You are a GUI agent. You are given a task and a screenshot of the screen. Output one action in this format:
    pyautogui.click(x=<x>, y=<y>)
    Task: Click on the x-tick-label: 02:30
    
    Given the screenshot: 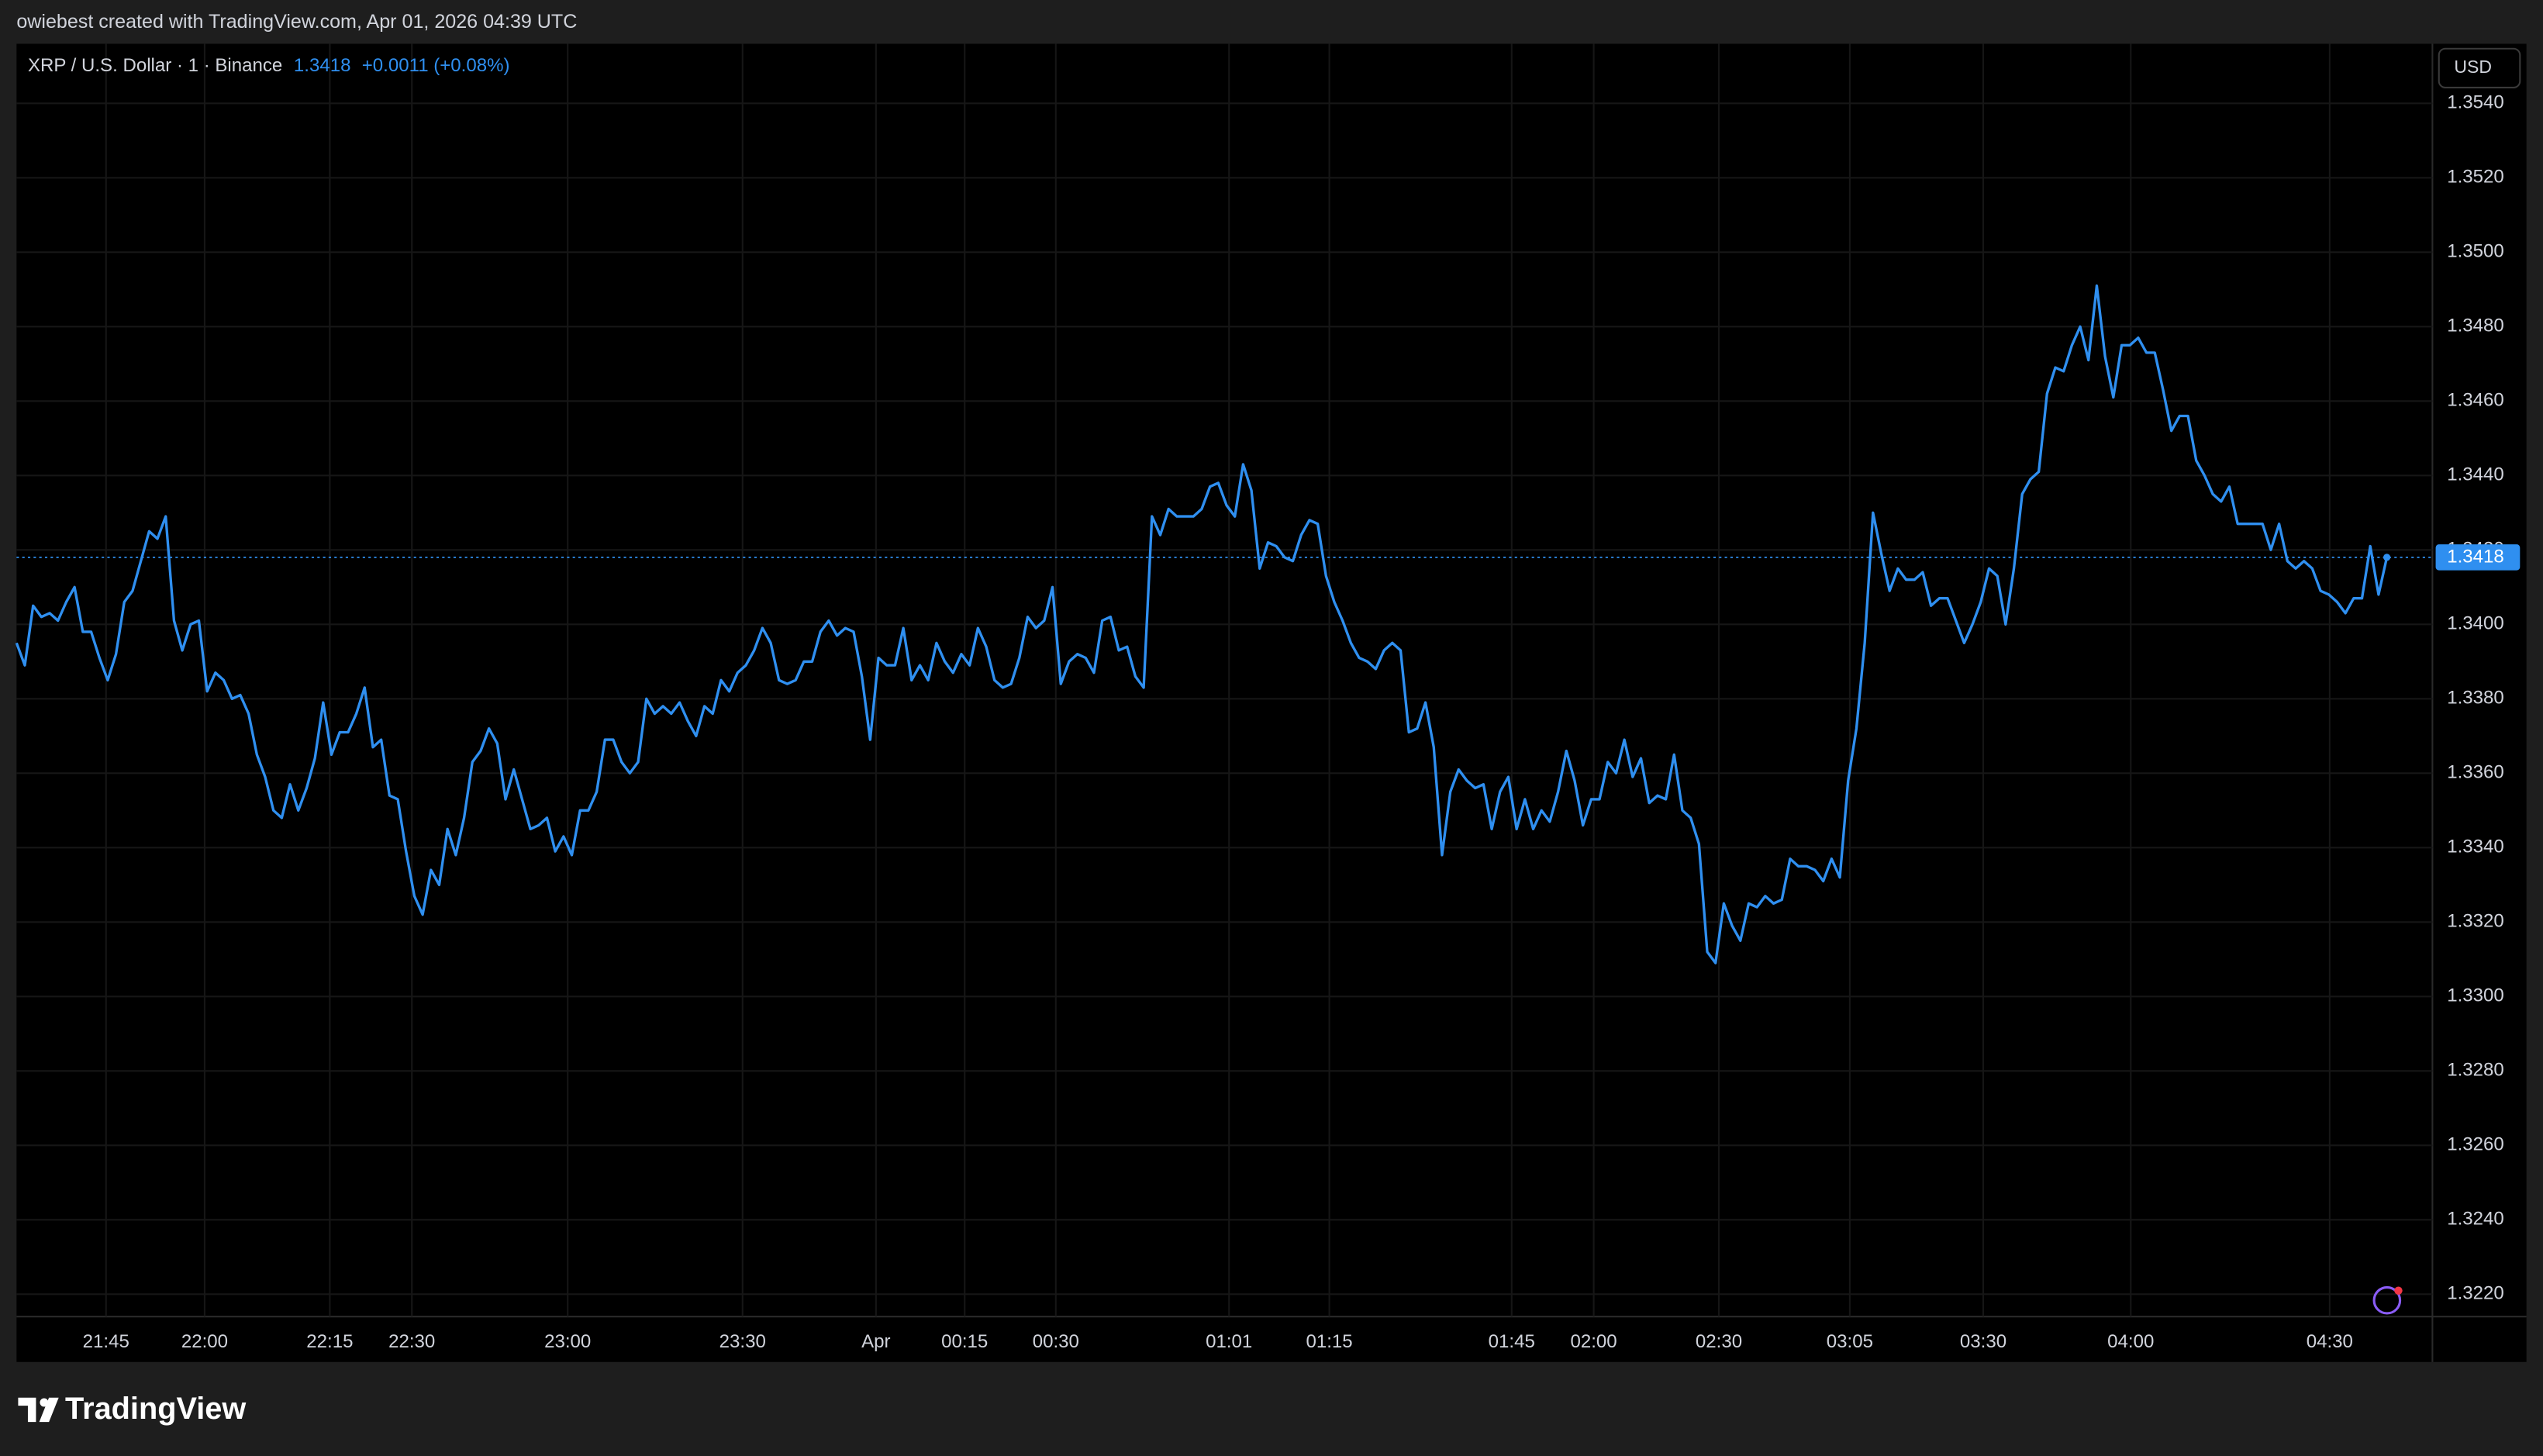 What is the action you would take?
    pyautogui.click(x=1719, y=1342)
    